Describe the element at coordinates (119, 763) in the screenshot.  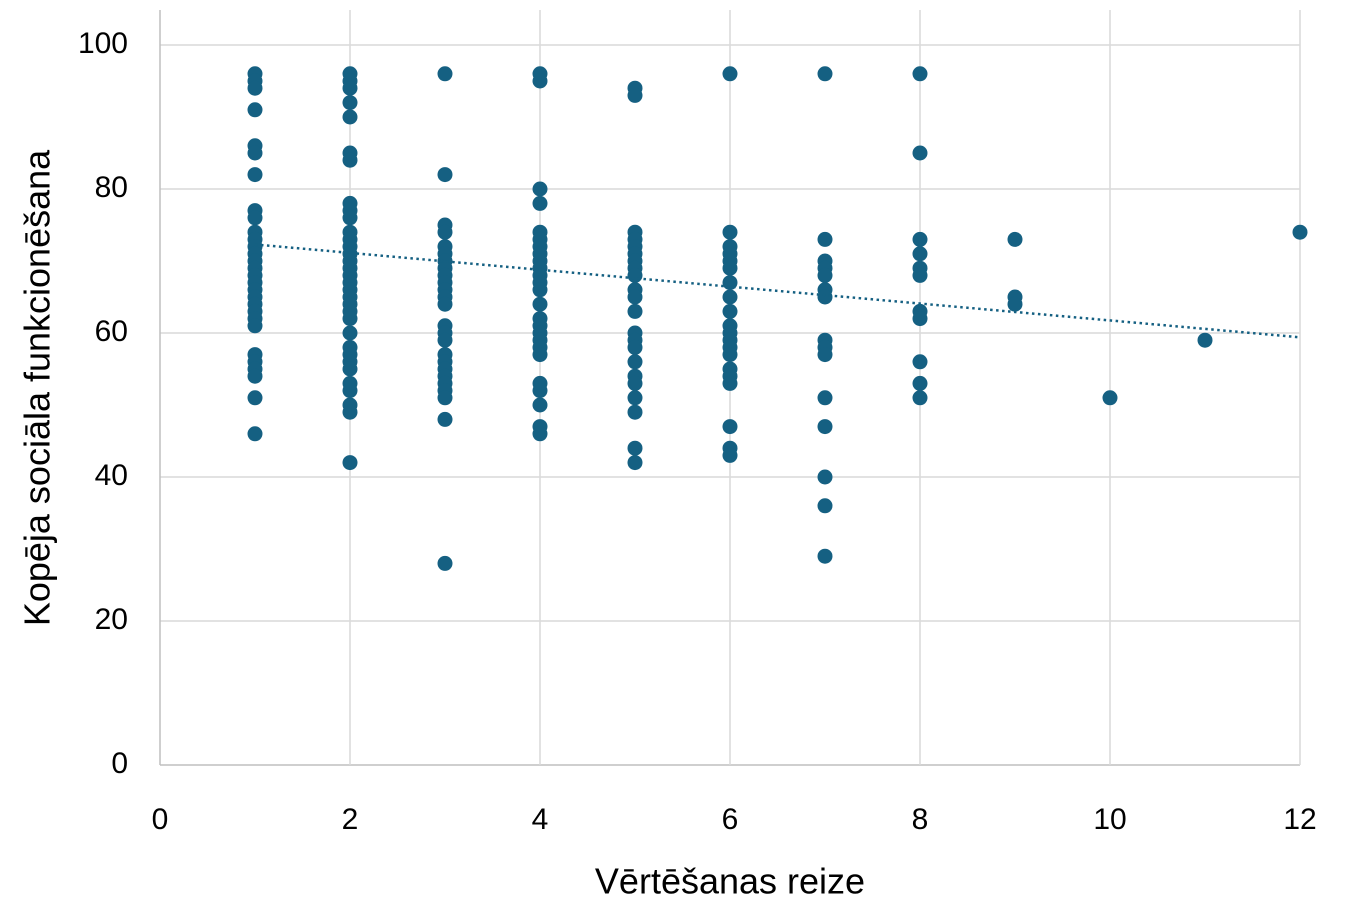
I see `y-tick-label: 0` at that location.